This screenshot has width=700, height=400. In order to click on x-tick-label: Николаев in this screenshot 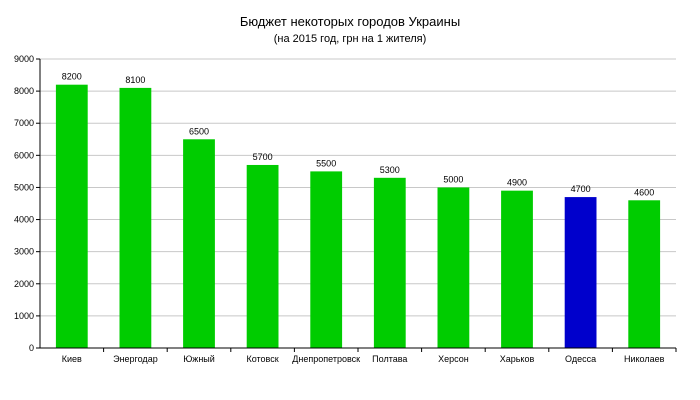, I will do `click(644, 359)`.